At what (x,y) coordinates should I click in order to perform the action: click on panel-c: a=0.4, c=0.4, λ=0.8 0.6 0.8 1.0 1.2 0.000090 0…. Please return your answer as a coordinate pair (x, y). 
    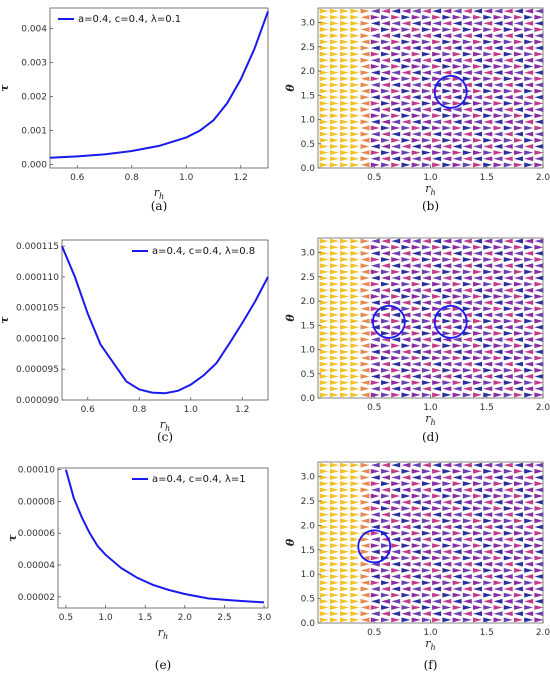
    Looking at the image, I should click on (134, 341).